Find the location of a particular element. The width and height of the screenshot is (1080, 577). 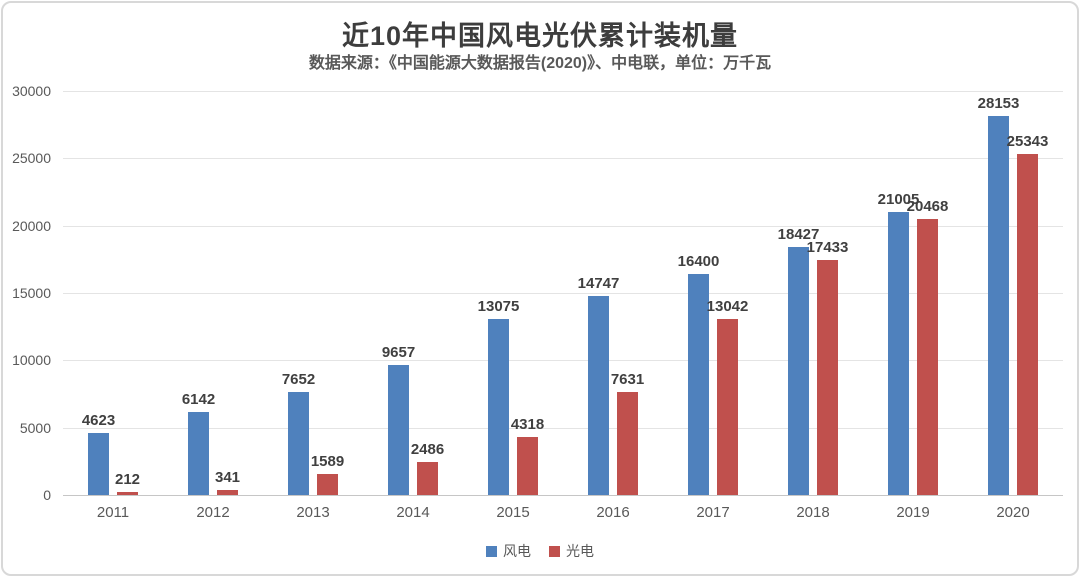

legend-item-wind: 风电 is located at coordinates (508, 551).